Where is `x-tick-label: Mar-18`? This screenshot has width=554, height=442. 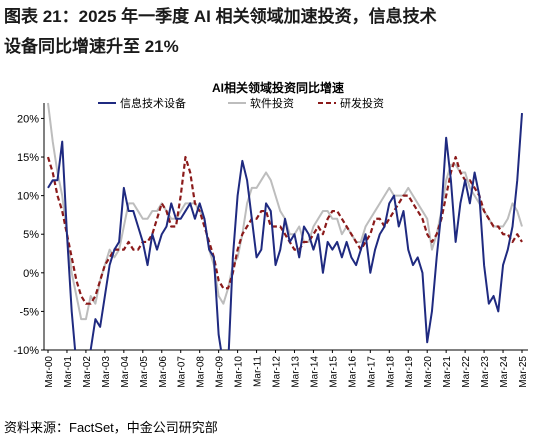
x-tick-label: Mar-18 is located at coordinates (390, 372).